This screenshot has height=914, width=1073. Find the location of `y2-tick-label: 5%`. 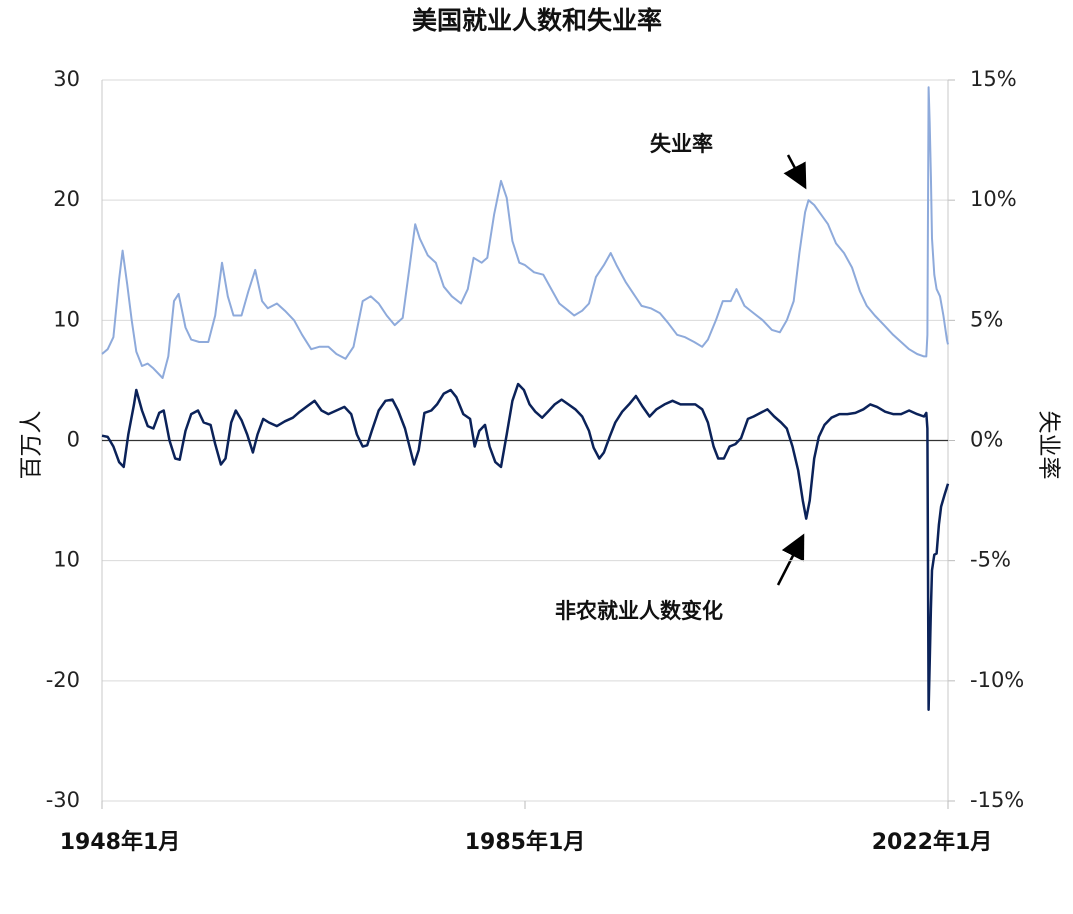

y2-tick-label: 5% is located at coordinates (986, 319).